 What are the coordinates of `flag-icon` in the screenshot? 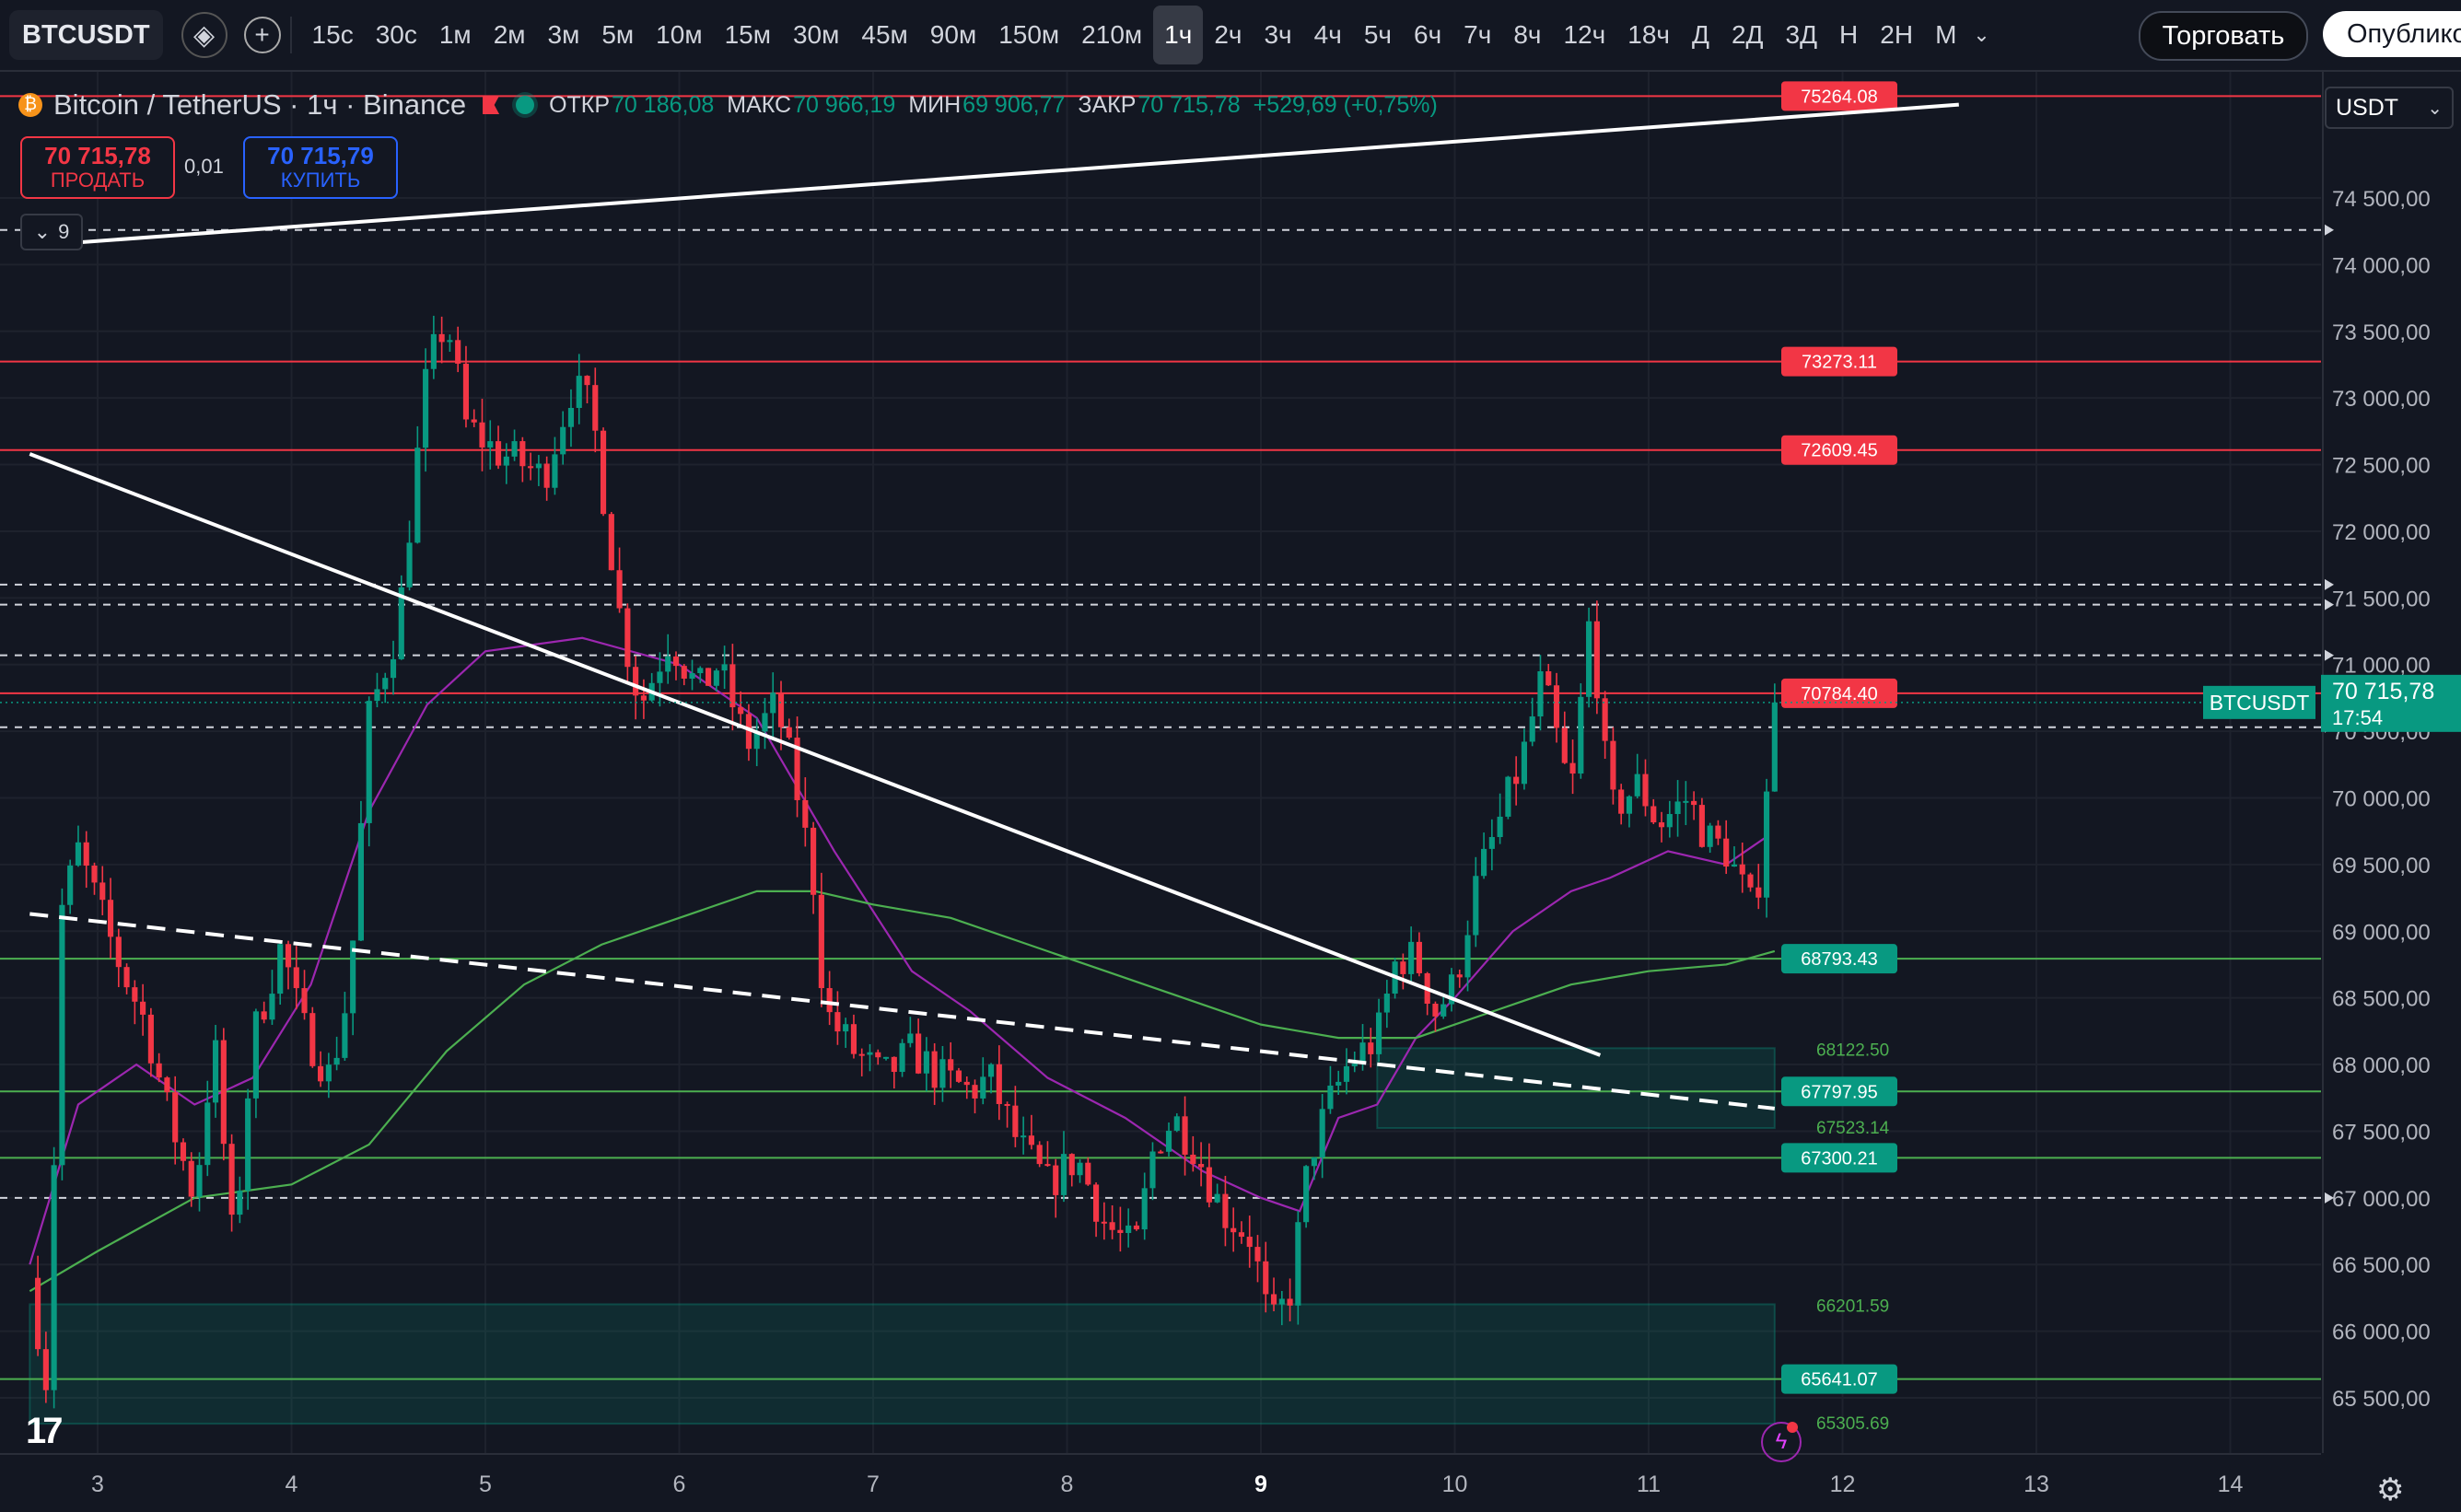 It's located at (492, 105).